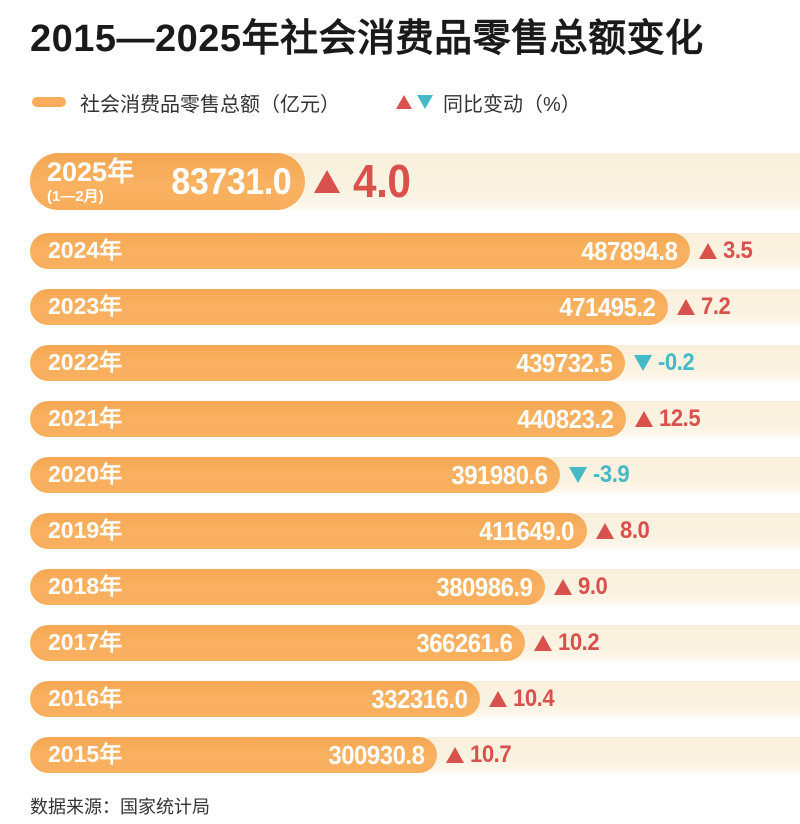 The width and height of the screenshot is (800, 824). I want to click on year-bar: 2025年 (1—2月) 83731.0, so click(167, 181).